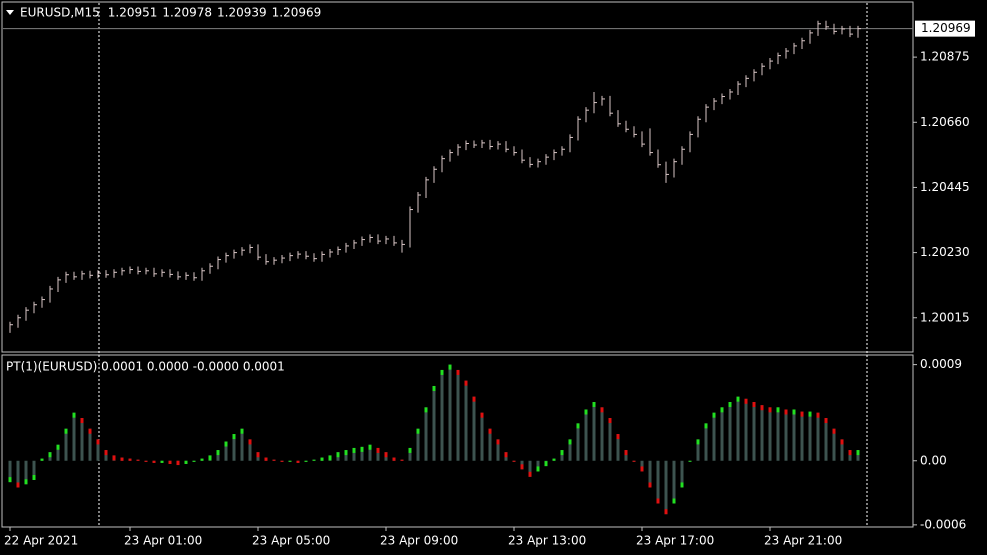 Image resolution: width=987 pixels, height=555 pixels. Describe the element at coordinates (10, 12) in the screenshot. I see `dropdown-icon` at that location.